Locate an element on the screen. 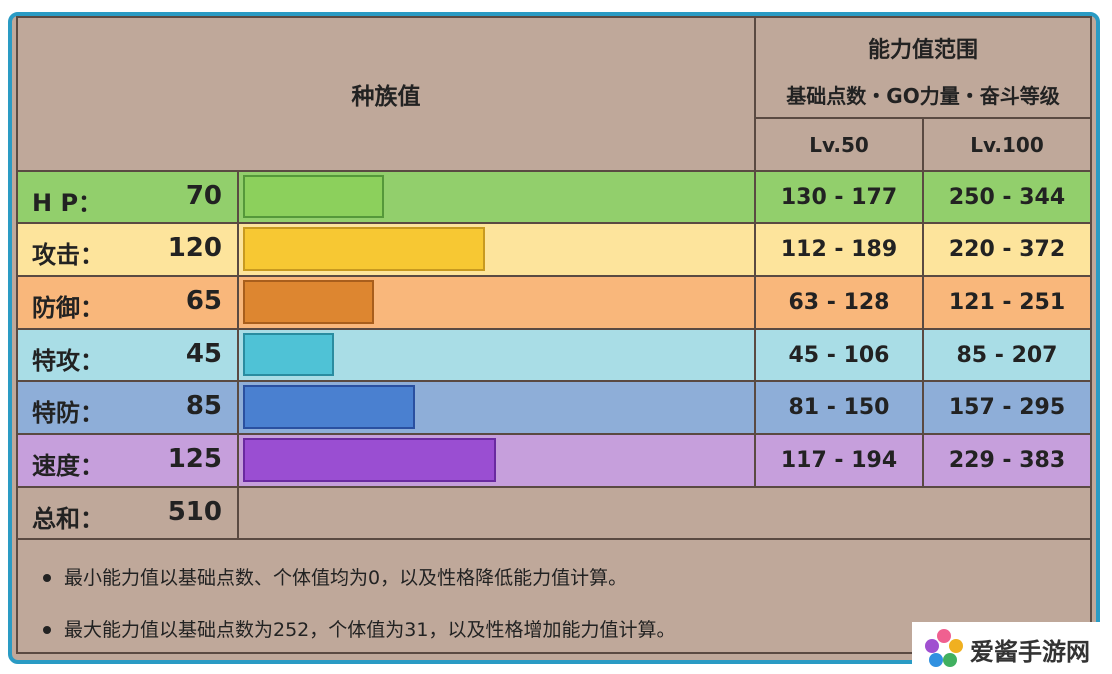 The height and width of the screenshot is (674, 1112). lv50-range: 45 - 106 is located at coordinates (839, 355).